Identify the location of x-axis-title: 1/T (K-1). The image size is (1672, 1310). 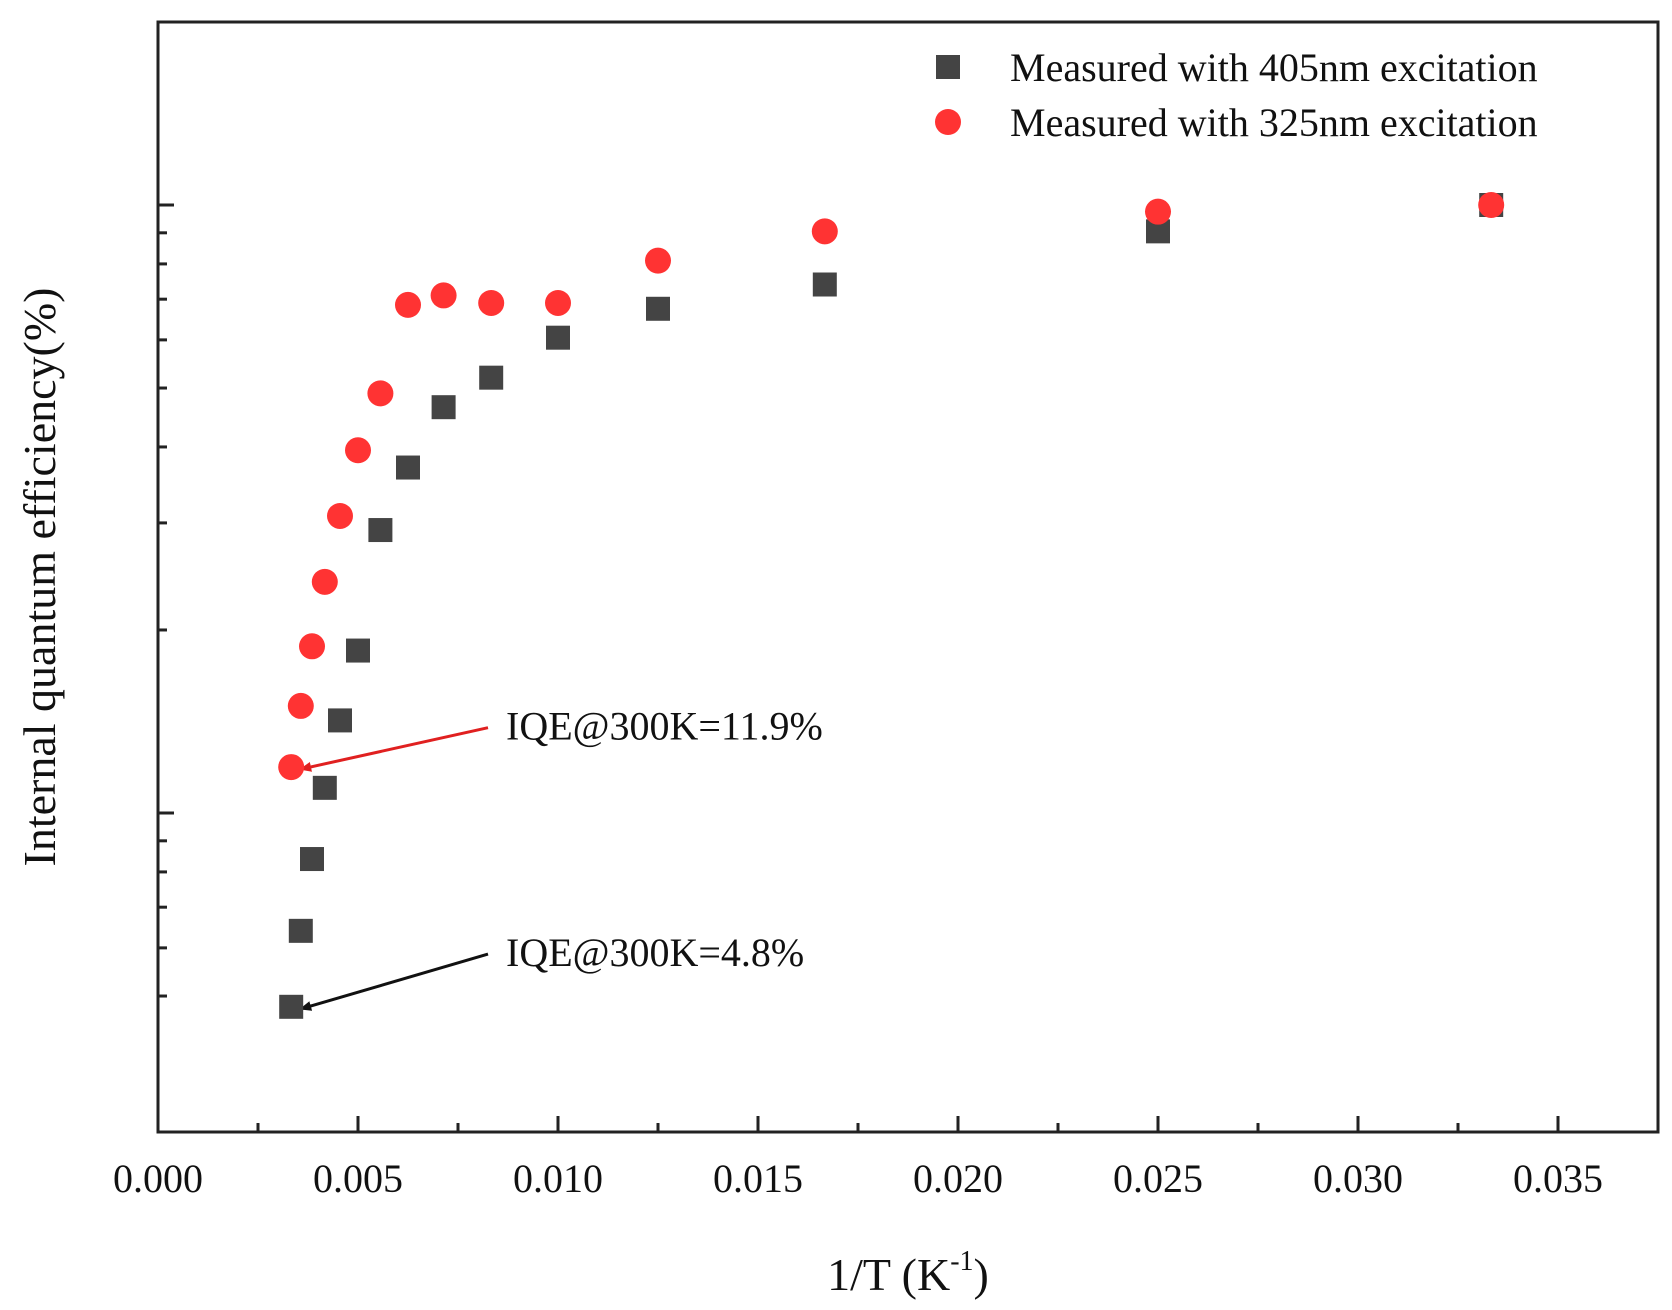
(908, 1273).